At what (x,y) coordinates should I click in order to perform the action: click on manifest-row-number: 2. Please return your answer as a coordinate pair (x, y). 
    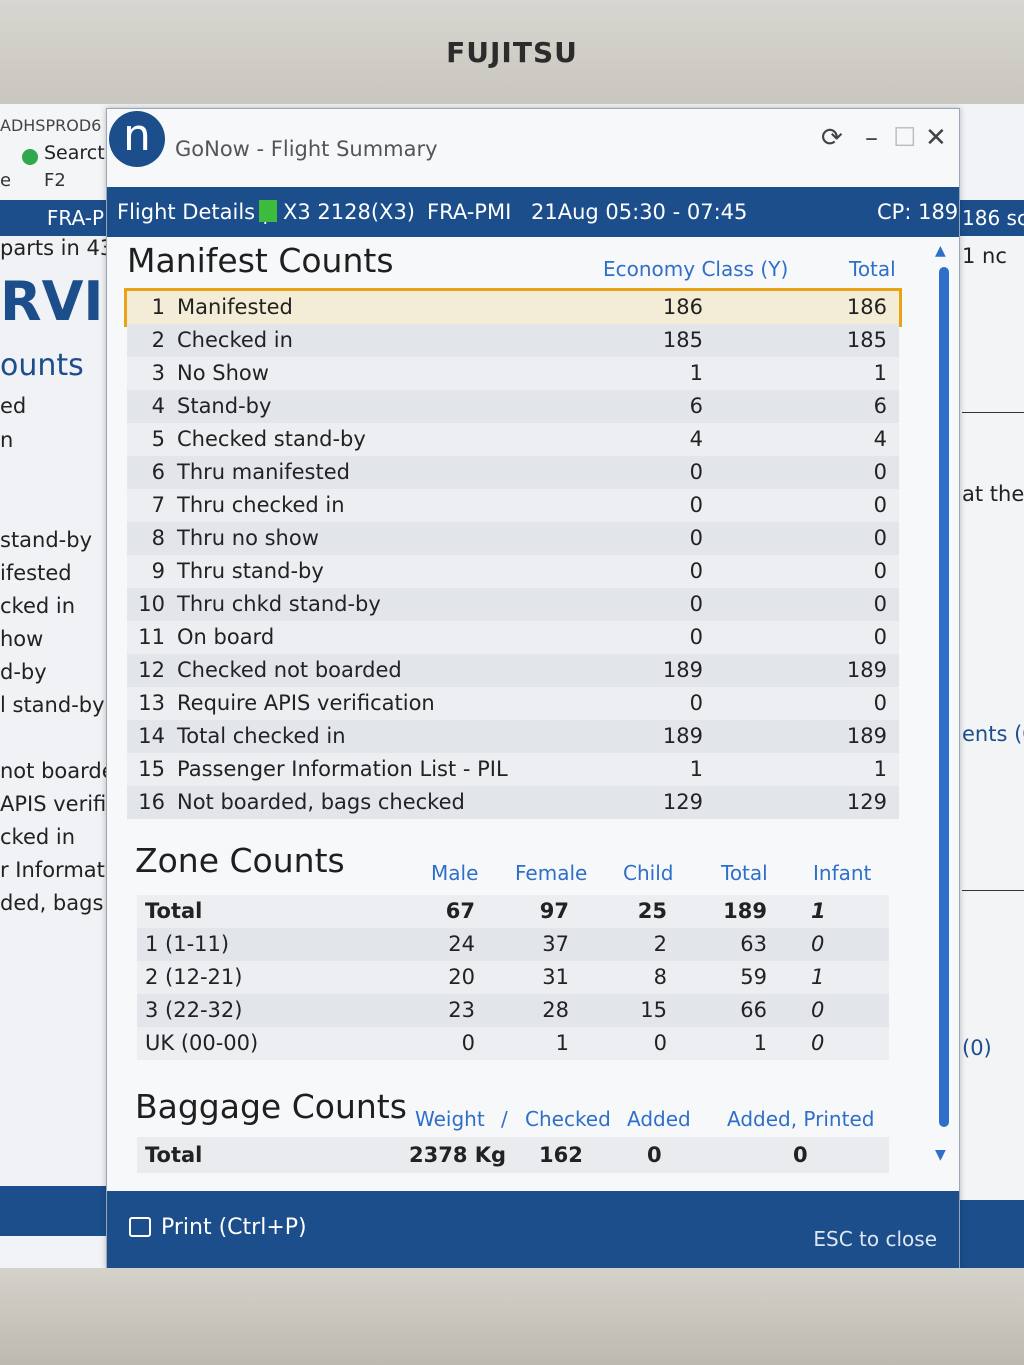
    Looking at the image, I should click on (158, 340).